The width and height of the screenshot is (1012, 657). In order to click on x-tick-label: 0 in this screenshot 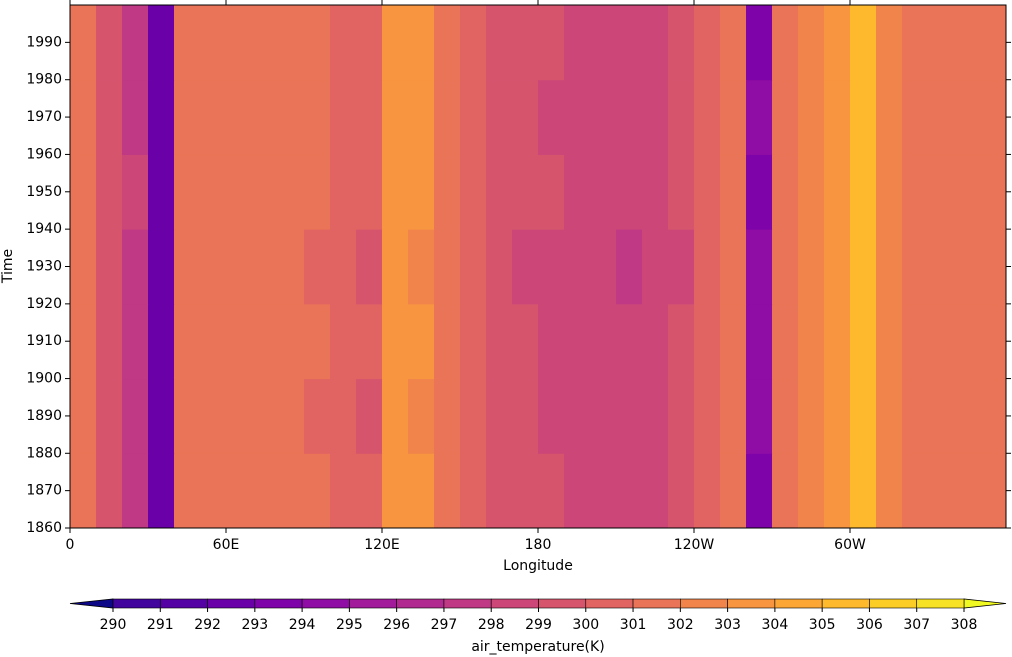, I will do `click(70, 545)`.